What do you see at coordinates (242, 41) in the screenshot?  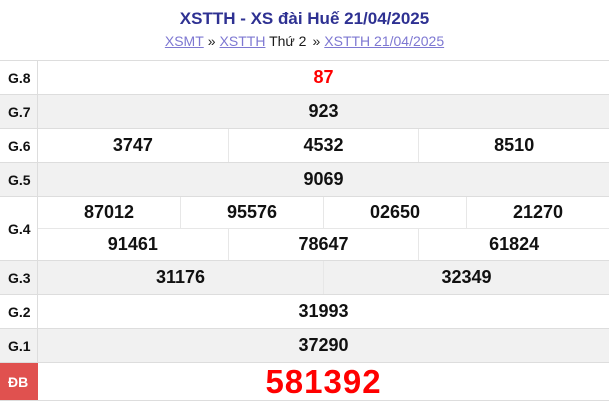 I see `breadcrumb-link-xstth: XSTTH` at bounding box center [242, 41].